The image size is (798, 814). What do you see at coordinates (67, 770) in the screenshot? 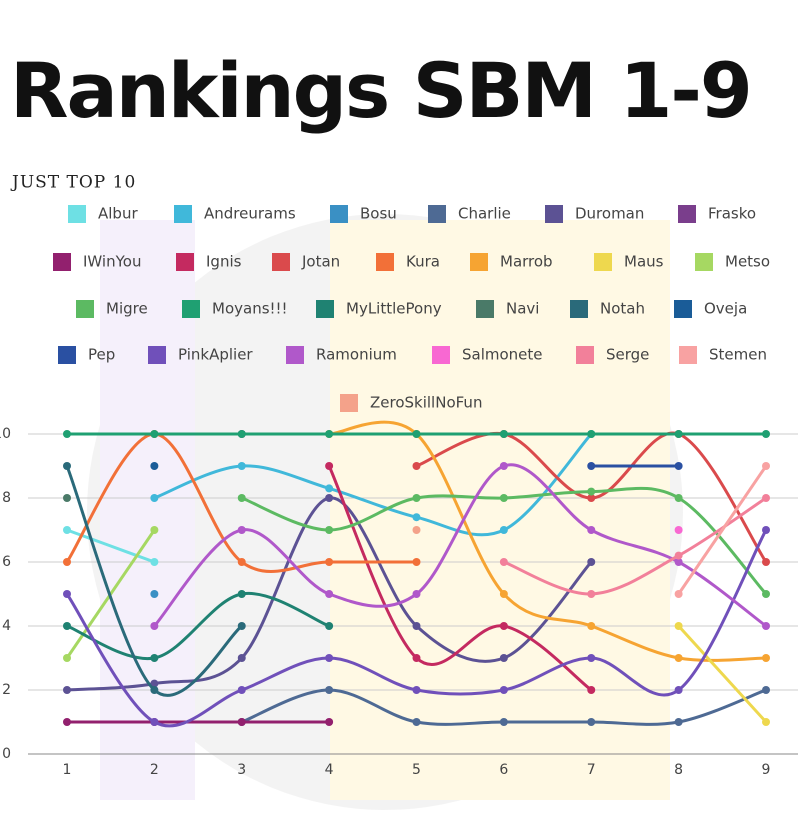
I see `x-tick-label: 1` at bounding box center [67, 770].